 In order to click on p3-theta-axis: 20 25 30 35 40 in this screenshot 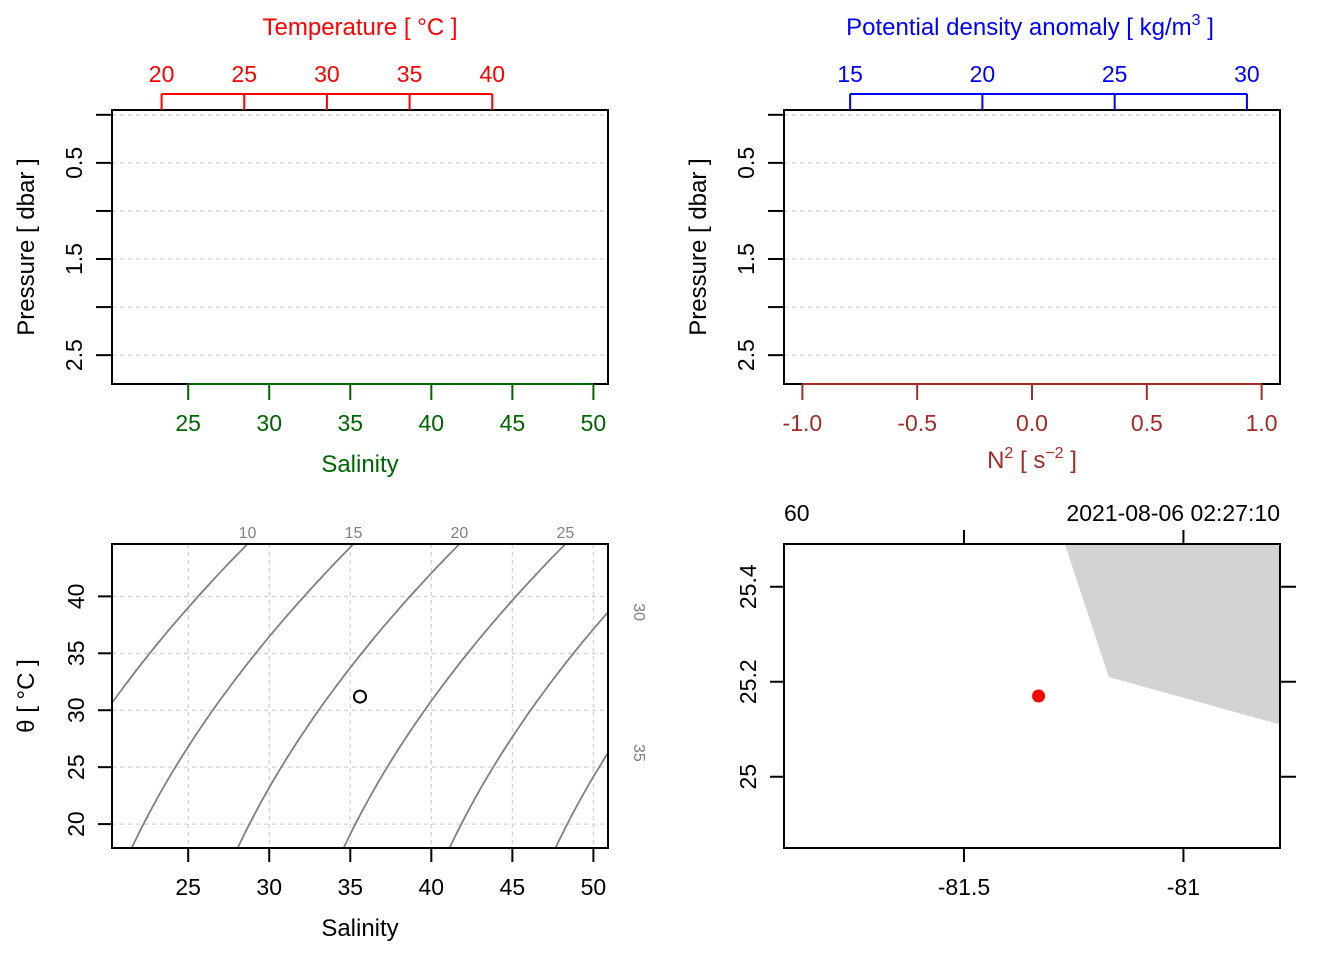, I will do `click(87, 710)`.